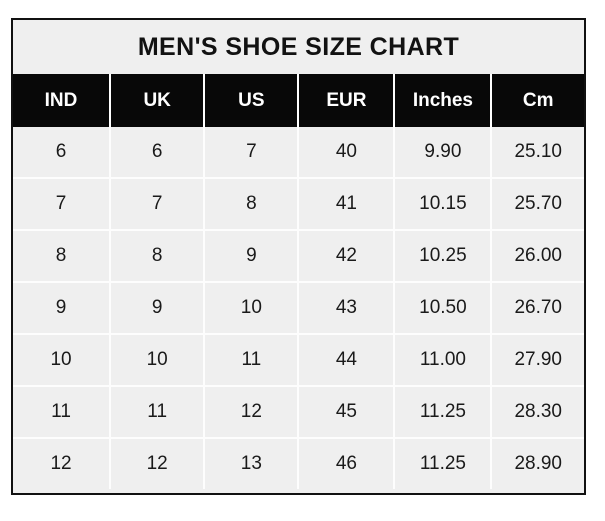 The height and width of the screenshot is (521, 605). Describe the element at coordinates (443, 100) in the screenshot. I see `column-header-inches: Inches` at that location.